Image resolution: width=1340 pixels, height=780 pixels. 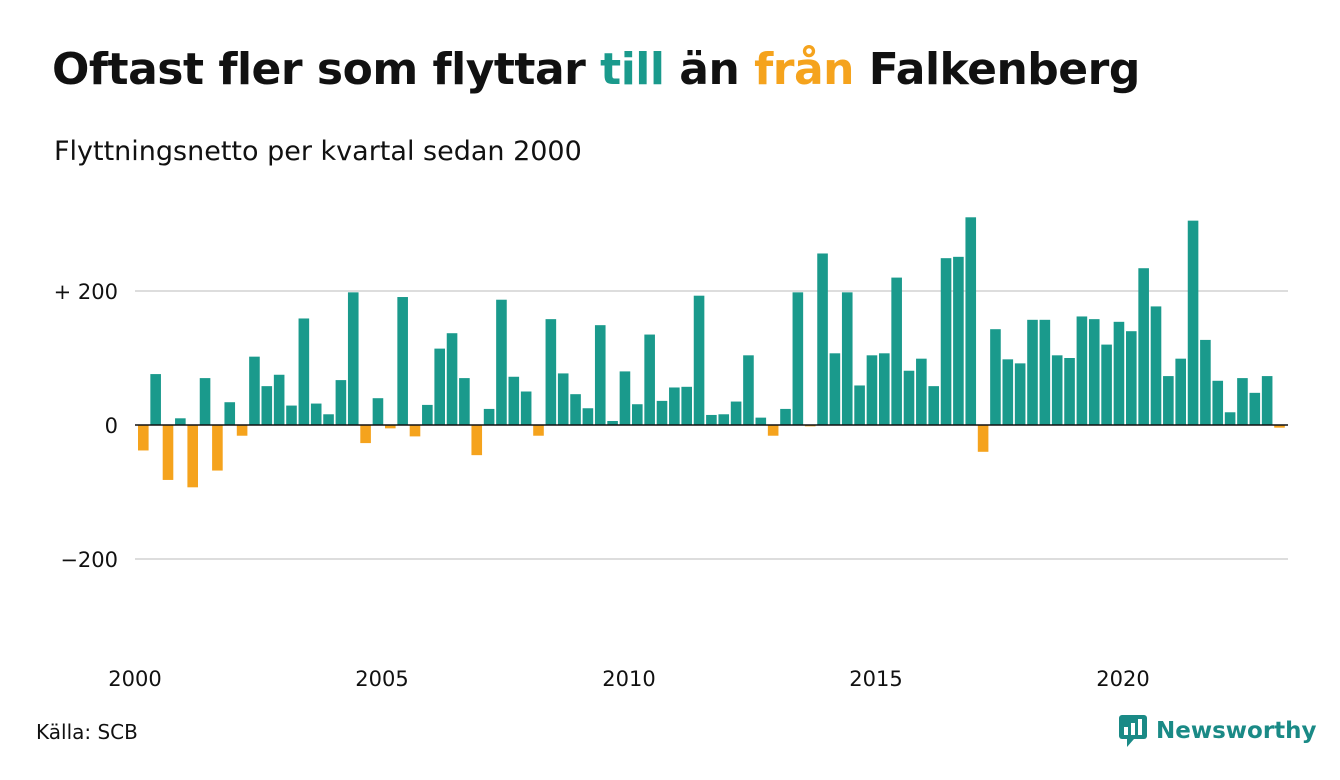 I want to click on x-tick-label: 2015, so click(x=875, y=679).